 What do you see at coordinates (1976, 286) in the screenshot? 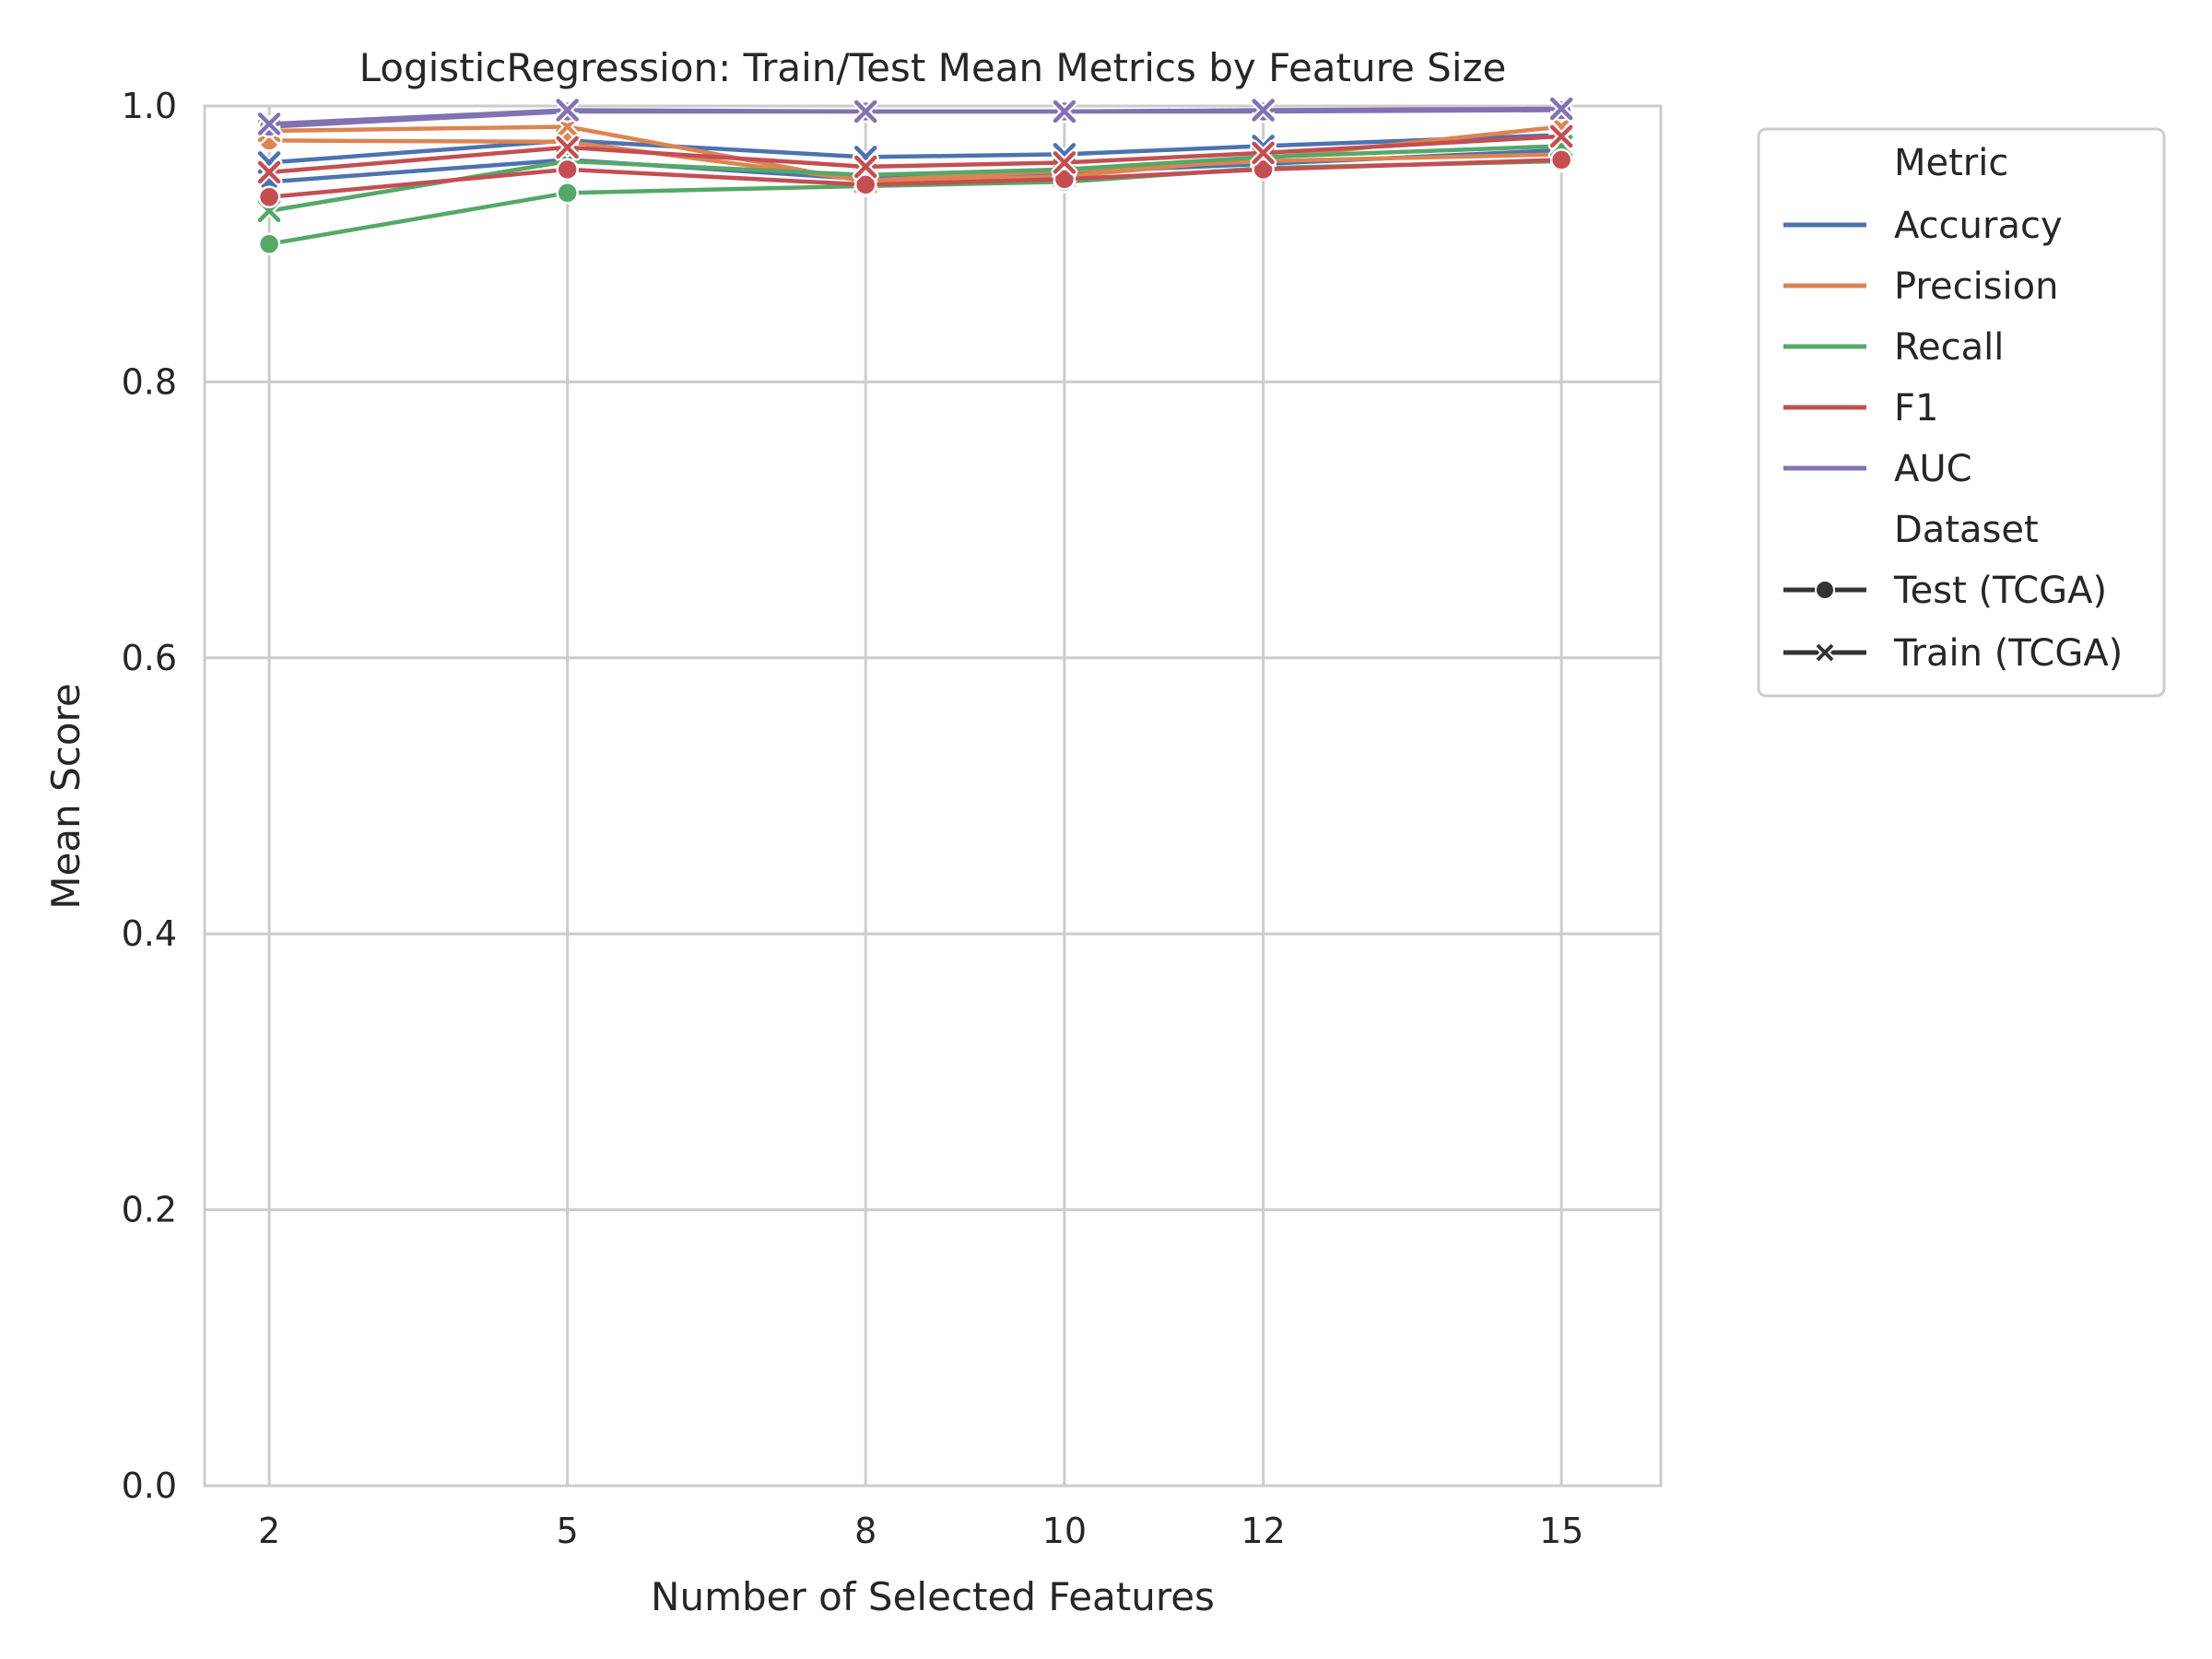
I see `legend-label-precision: Precision` at bounding box center [1976, 286].